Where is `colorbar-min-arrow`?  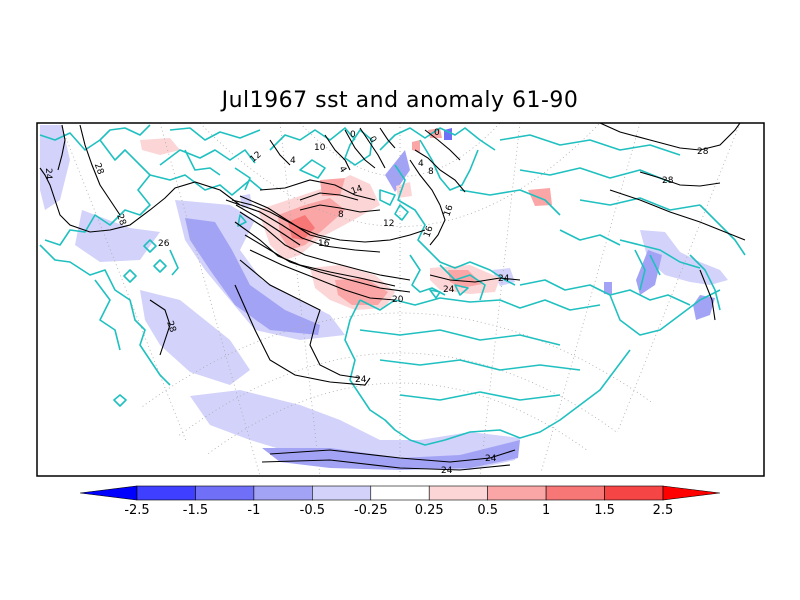 colorbar-min-arrow is located at coordinates (108, 493).